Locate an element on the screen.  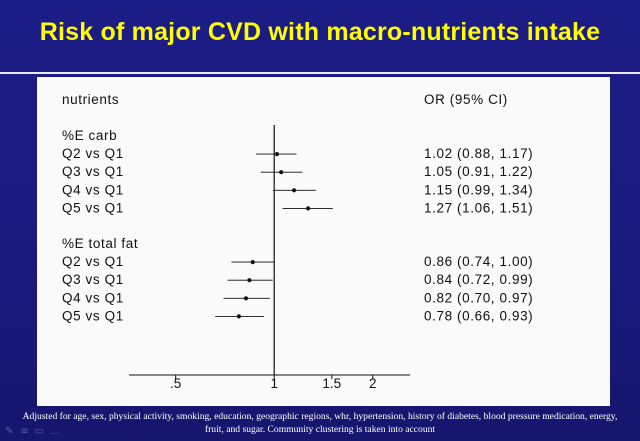
pen-icon: ✎ is located at coordinates (9, 431).